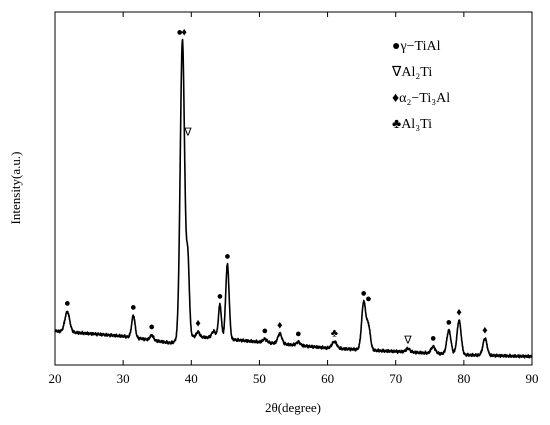 This screenshot has width=550, height=425. What do you see at coordinates (396, 46) in the screenshot?
I see `legend-symbol: ●` at bounding box center [396, 46].